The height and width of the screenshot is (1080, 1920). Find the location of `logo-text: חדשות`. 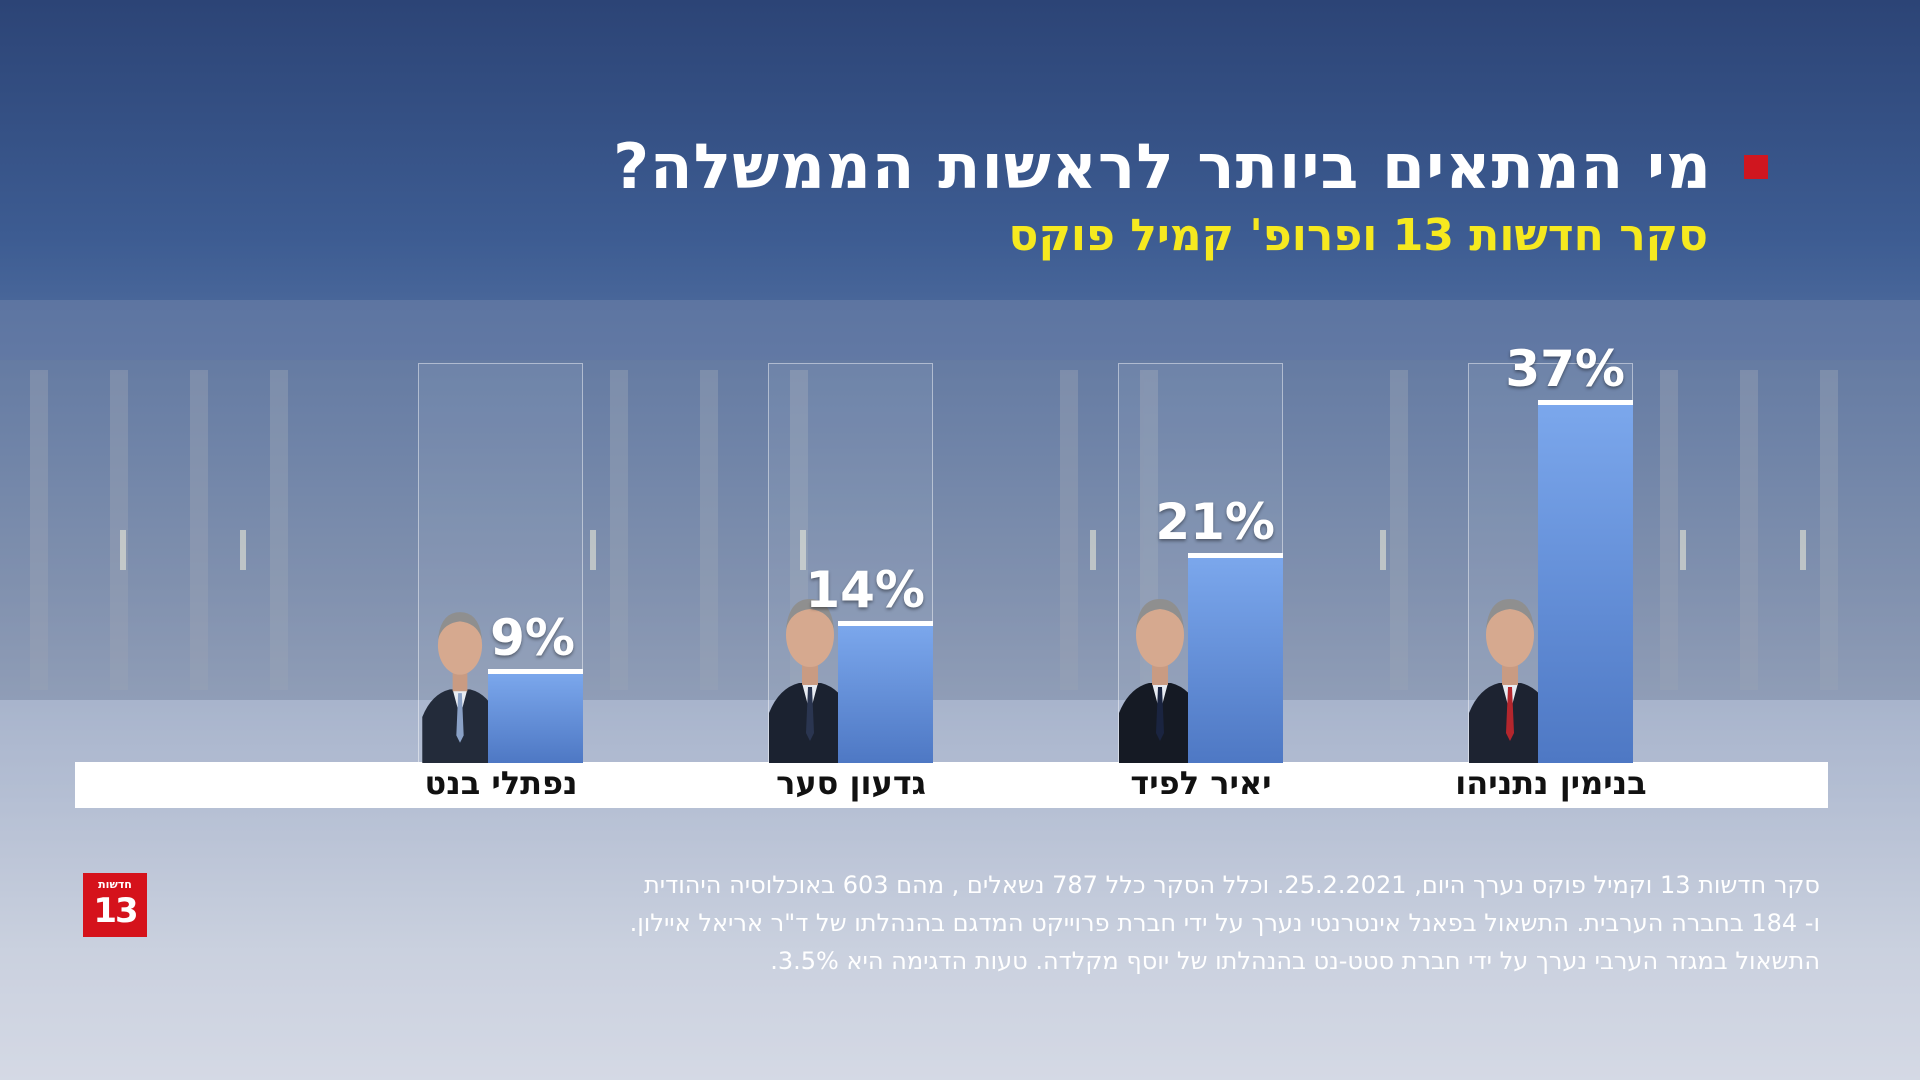

logo-text: חדשות is located at coordinates (115, 884).